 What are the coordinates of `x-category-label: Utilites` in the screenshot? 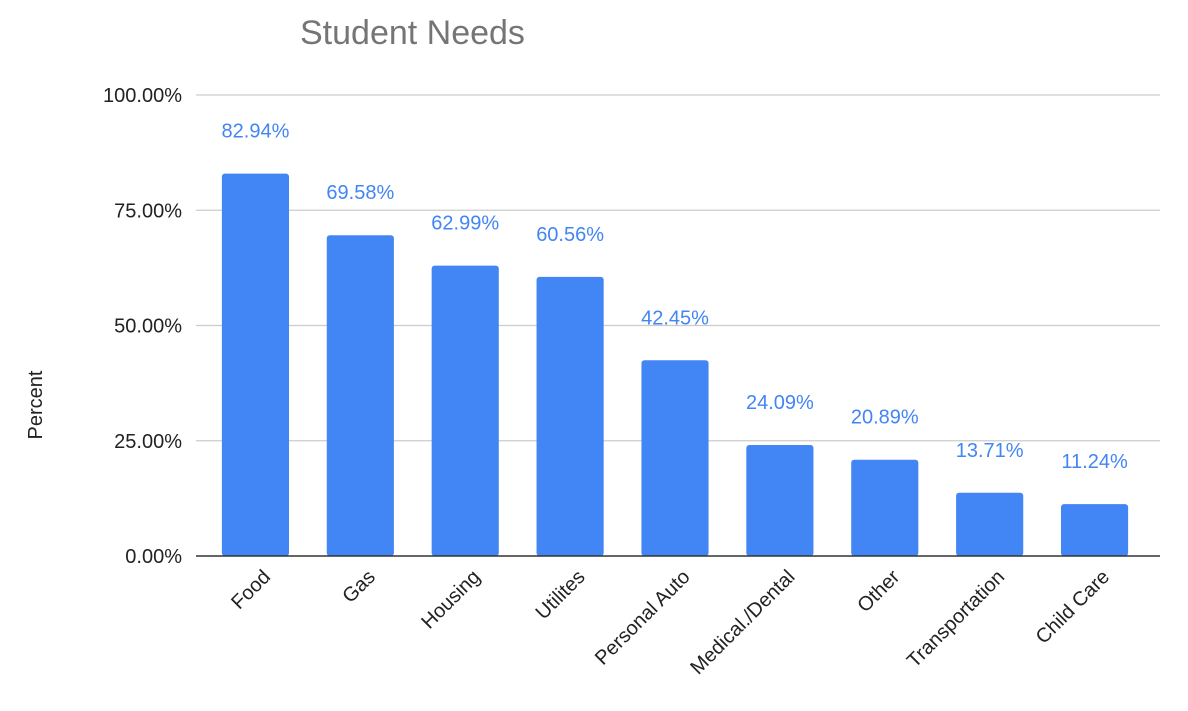 It's located at (561, 595).